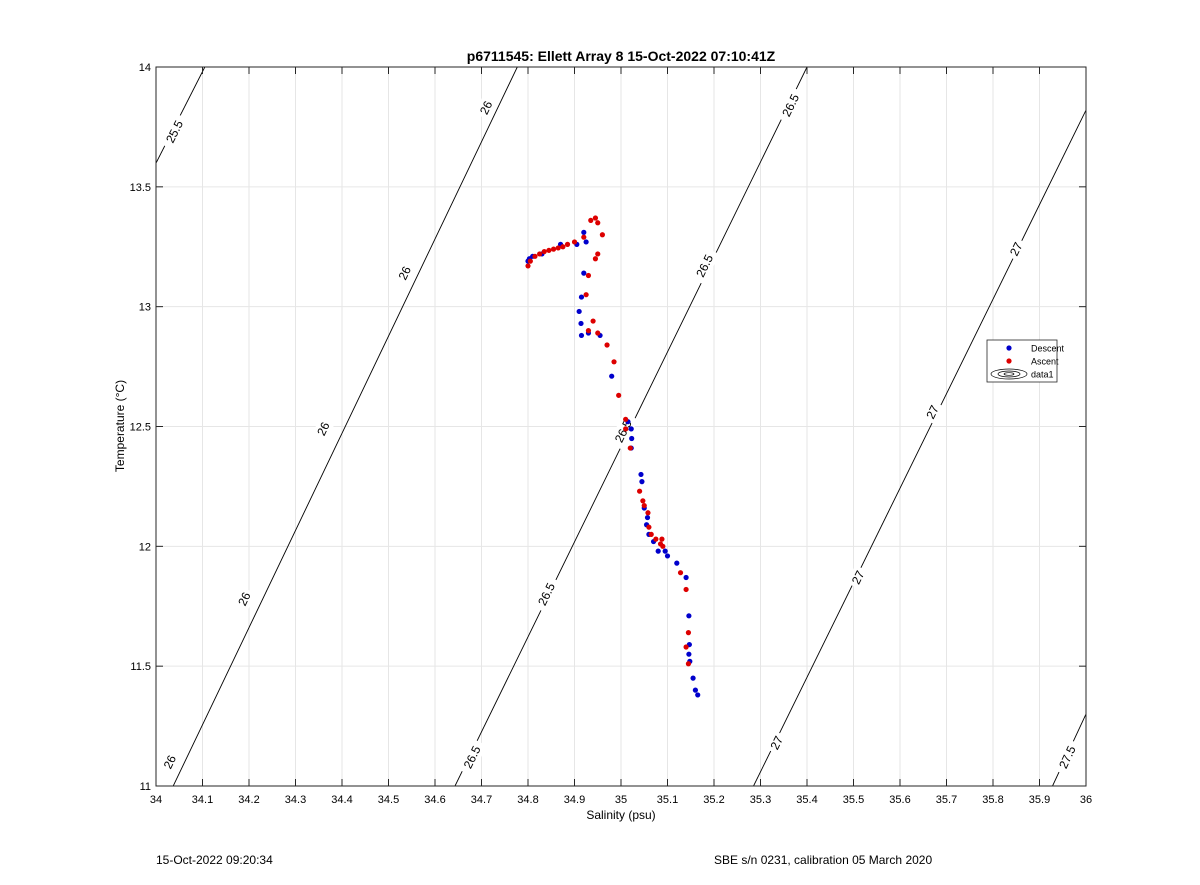 Image resolution: width=1200 pixels, height=885 pixels. What do you see at coordinates (434, 800) in the screenshot?
I see `x-tick-label: 34.6` at bounding box center [434, 800].